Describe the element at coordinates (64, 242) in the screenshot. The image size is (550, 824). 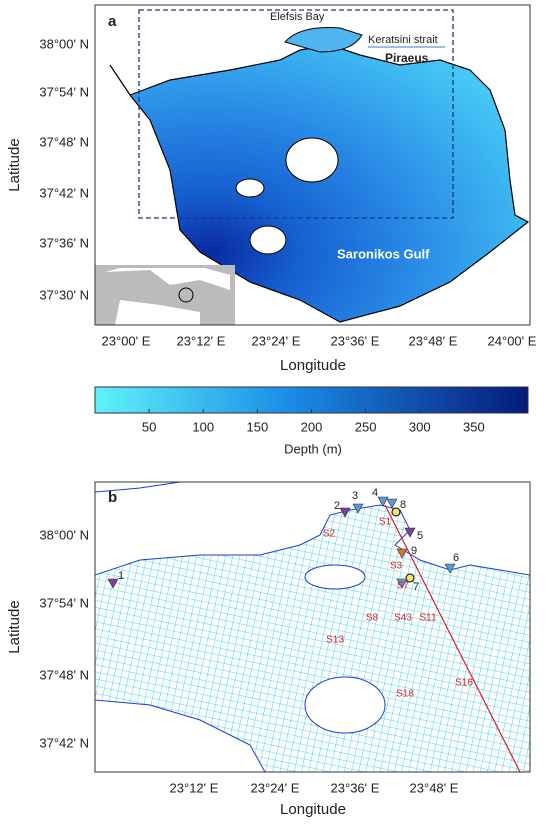
I see `y-tick-label: 37°36' N` at that location.